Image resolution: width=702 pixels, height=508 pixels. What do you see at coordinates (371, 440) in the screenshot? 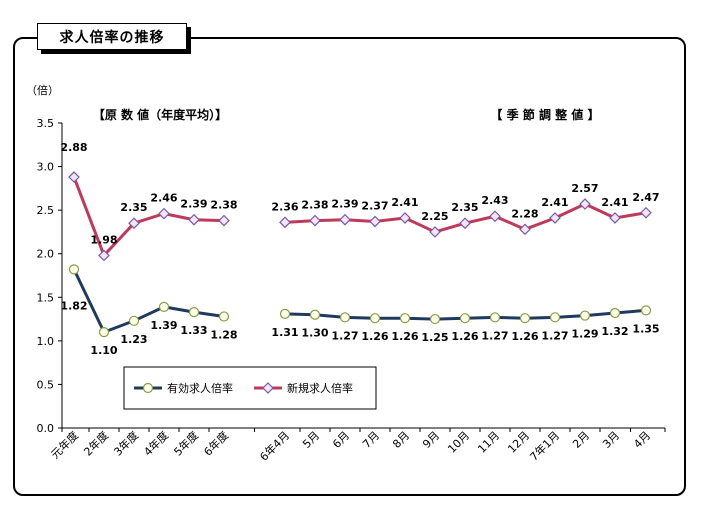
I see `x-tick-label: 7月` at bounding box center [371, 440].